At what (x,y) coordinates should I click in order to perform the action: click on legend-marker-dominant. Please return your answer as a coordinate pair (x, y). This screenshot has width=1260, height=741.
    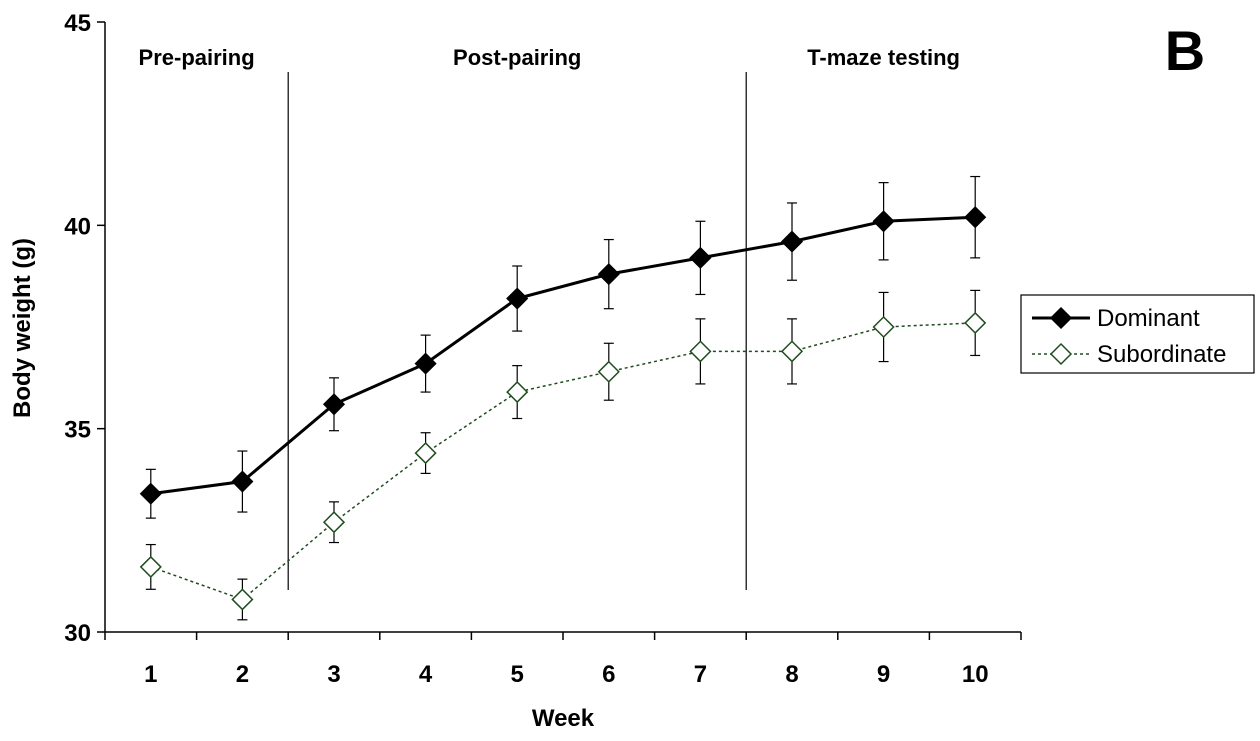
    Looking at the image, I should click on (1061, 318).